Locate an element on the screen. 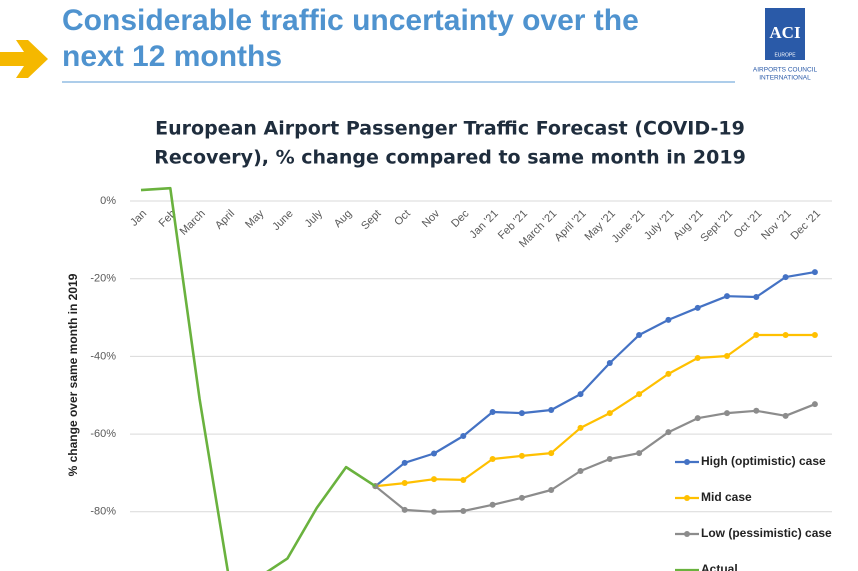 This screenshot has height=571, width=858. x-tick-label: Oct is located at coordinates (402, 218).